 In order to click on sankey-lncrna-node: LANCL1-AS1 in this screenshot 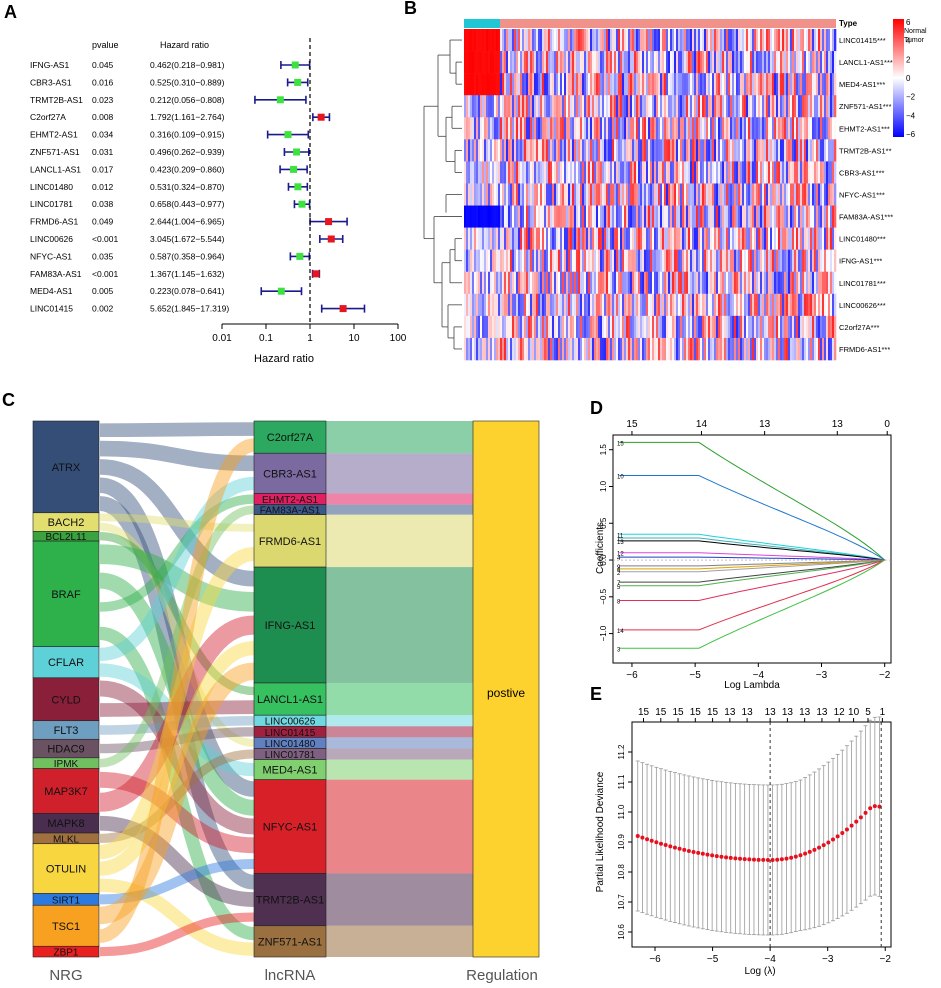, I will do `click(290, 699)`.